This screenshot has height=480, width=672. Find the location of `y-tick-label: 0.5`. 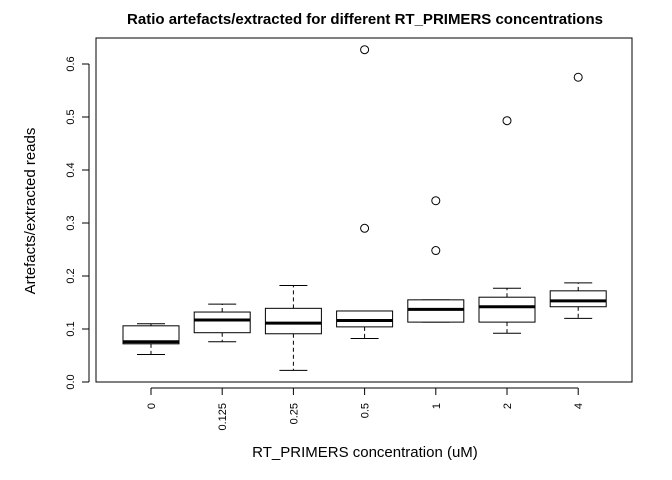

y-tick-label: 0.5 is located at coordinates (71, 116).